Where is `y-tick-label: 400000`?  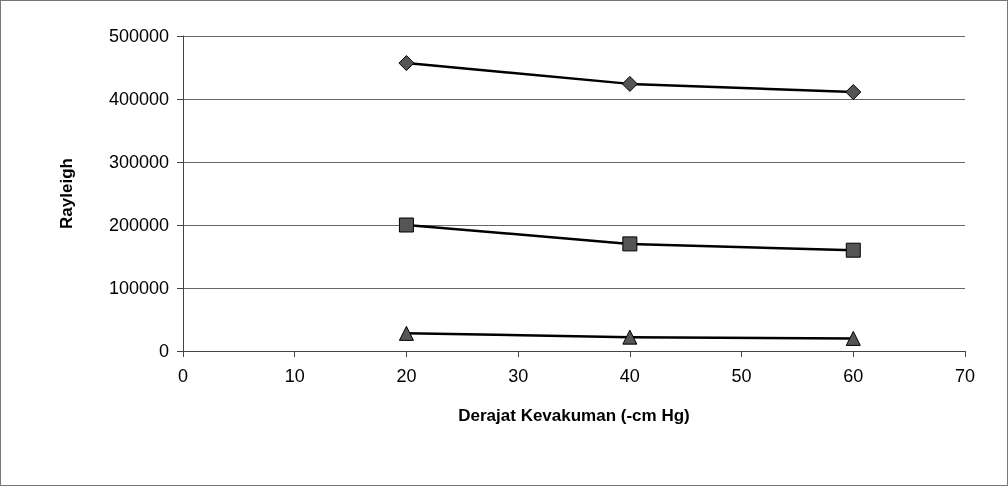
y-tick-label: 400000 is located at coordinates (138, 99).